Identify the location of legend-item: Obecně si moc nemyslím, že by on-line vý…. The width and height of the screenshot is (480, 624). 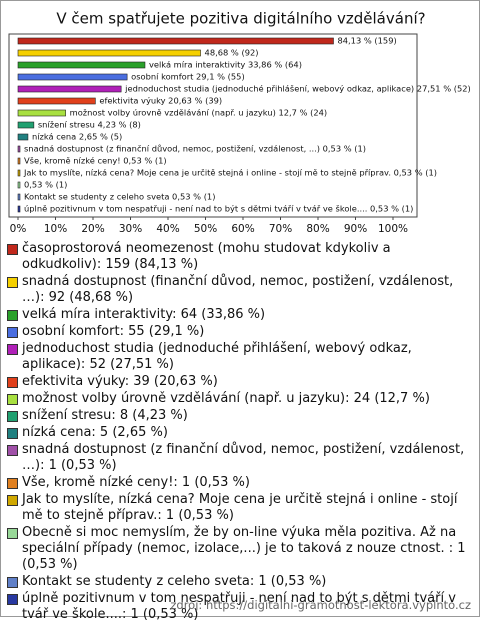
(240, 549).